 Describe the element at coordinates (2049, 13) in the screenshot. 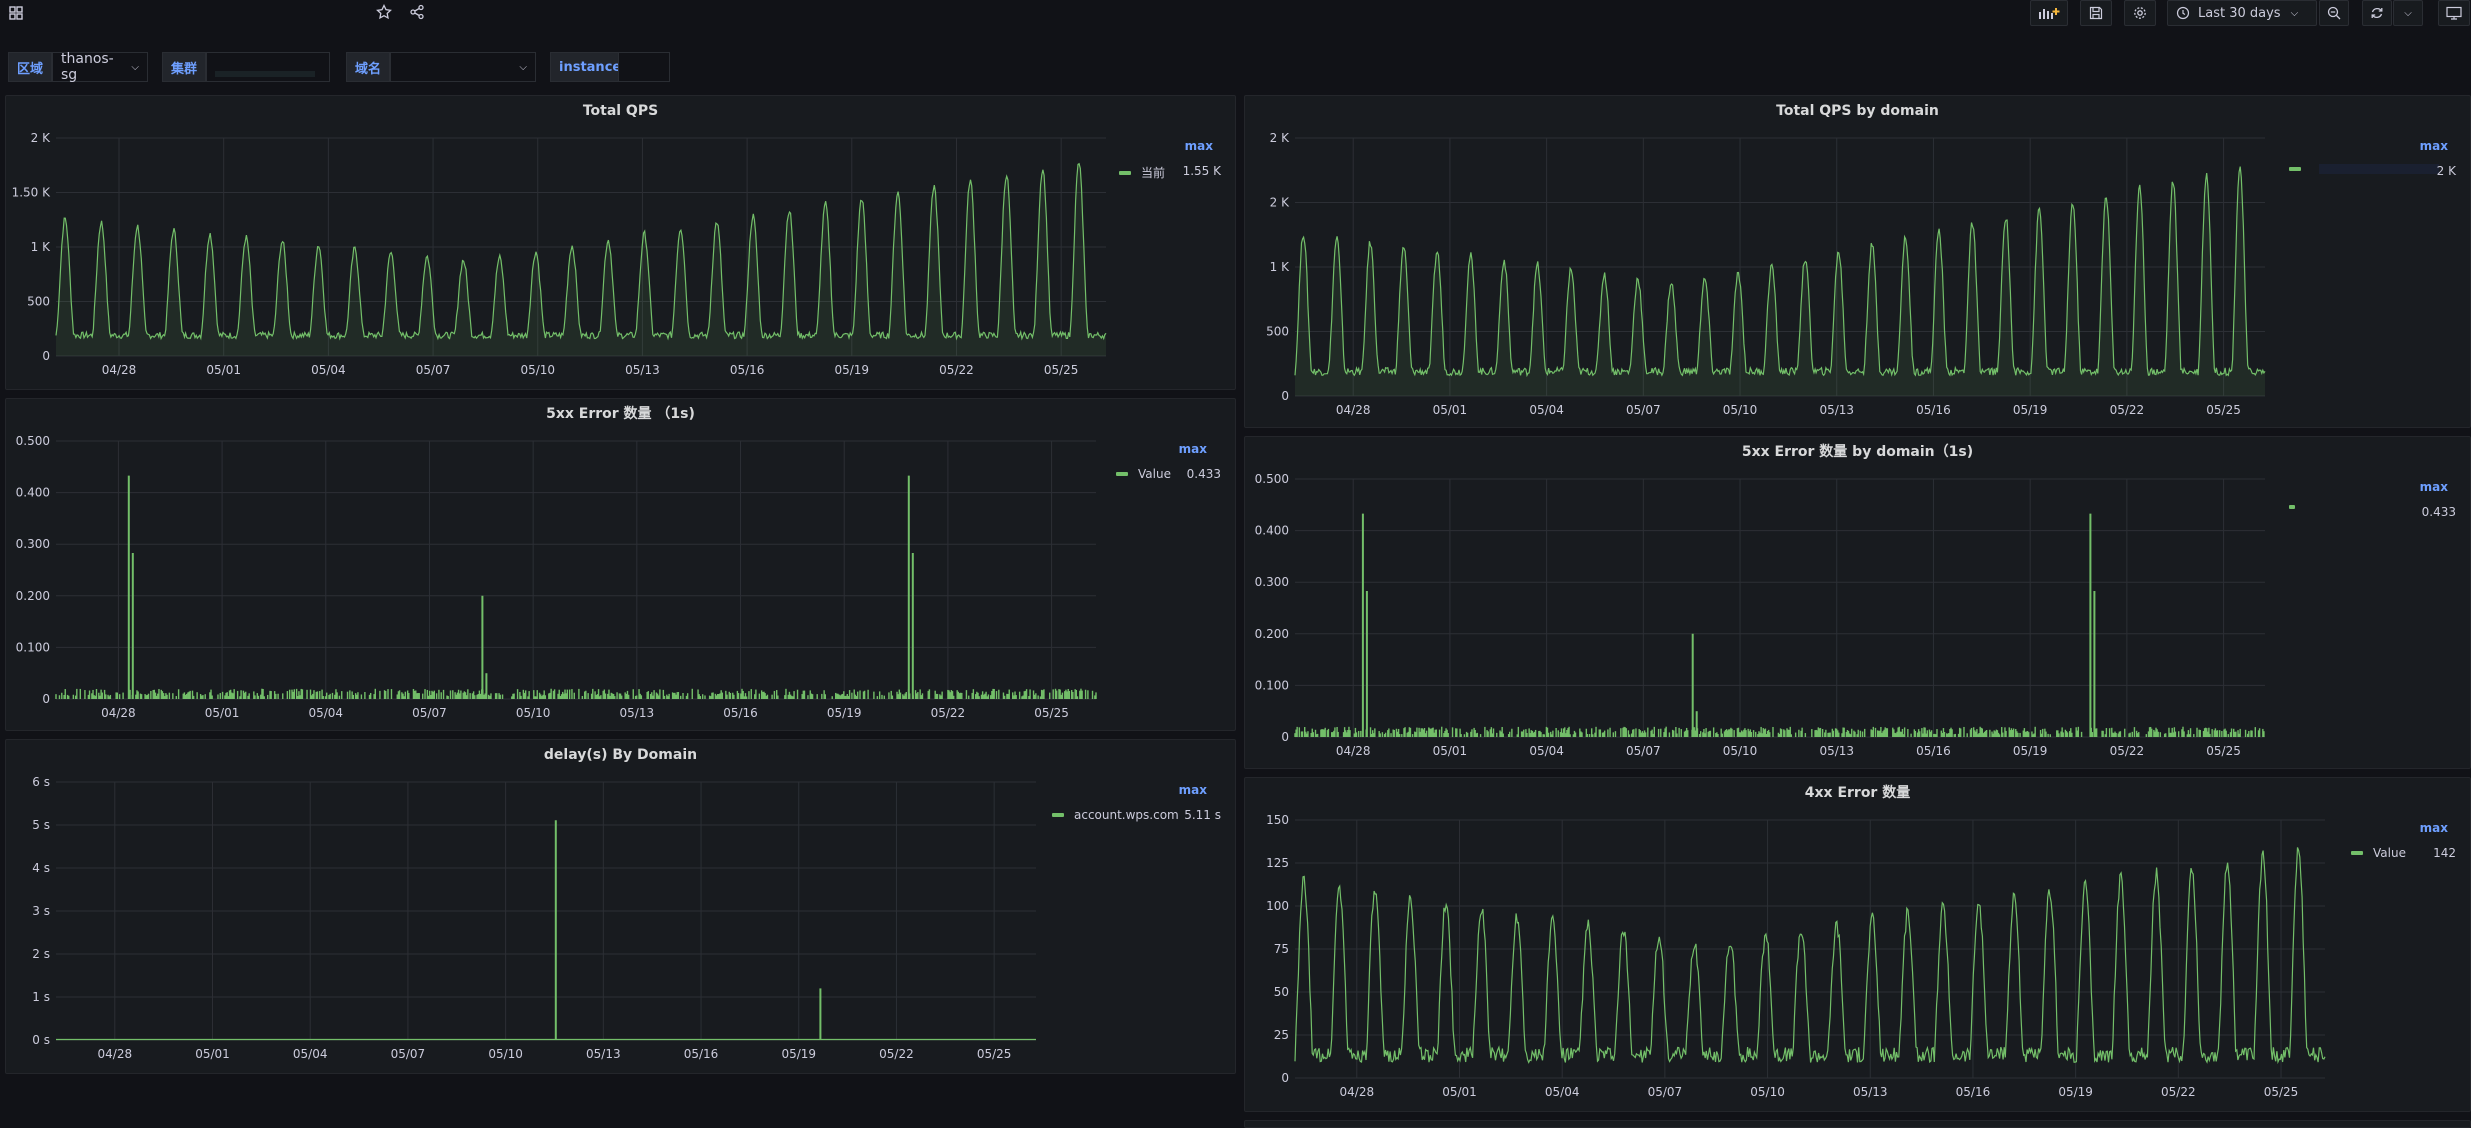

I see `add-panel-button` at that location.